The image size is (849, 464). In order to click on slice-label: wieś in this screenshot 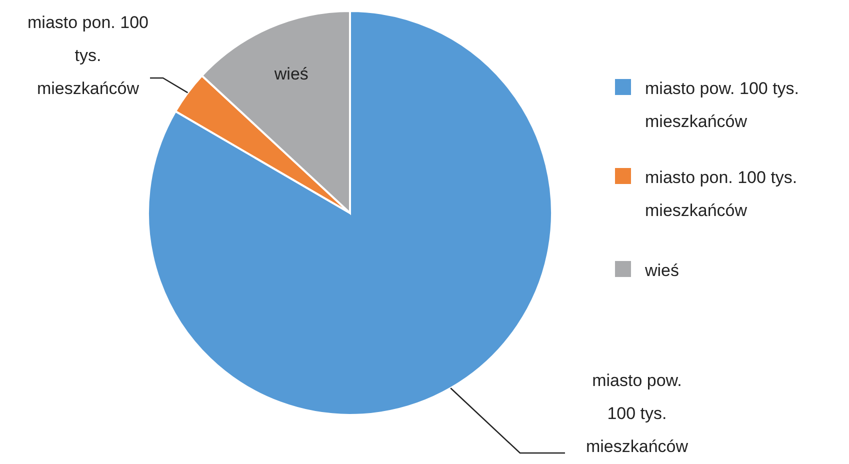, I will do `click(290, 74)`.